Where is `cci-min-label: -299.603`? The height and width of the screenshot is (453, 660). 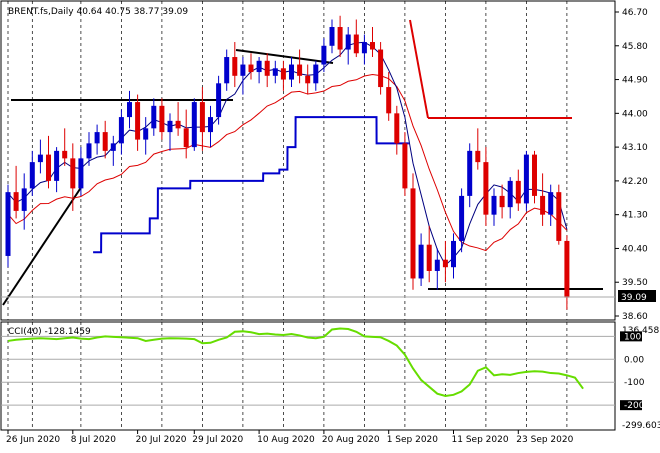
cci-min-label: -299.603 is located at coordinates (641, 426).